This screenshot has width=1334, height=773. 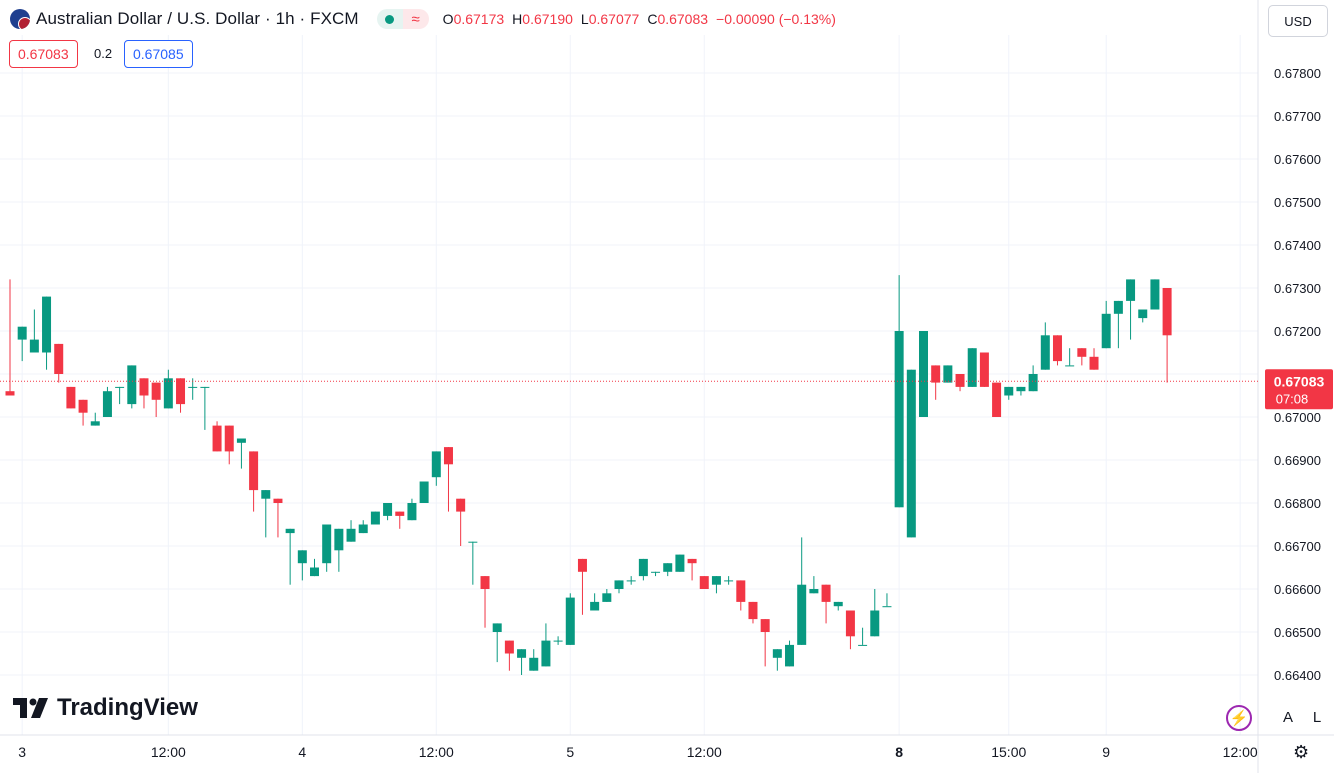 What do you see at coordinates (105, 708) in the screenshot?
I see `tradingview-logo: TradingView` at bounding box center [105, 708].